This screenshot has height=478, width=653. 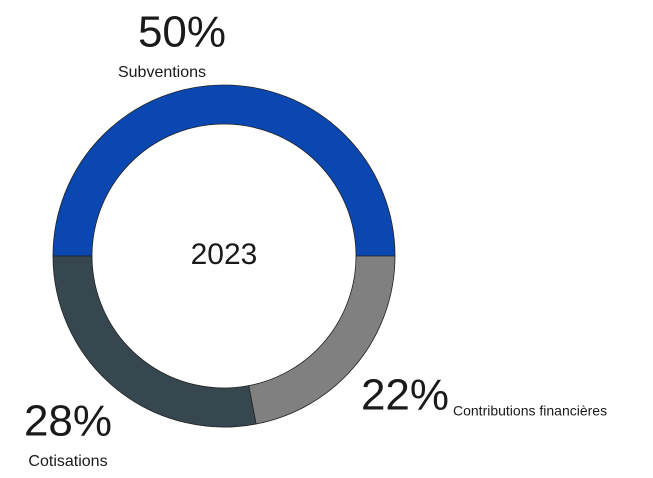 What do you see at coordinates (405, 395) in the screenshot?
I see `value-label: 22%` at bounding box center [405, 395].